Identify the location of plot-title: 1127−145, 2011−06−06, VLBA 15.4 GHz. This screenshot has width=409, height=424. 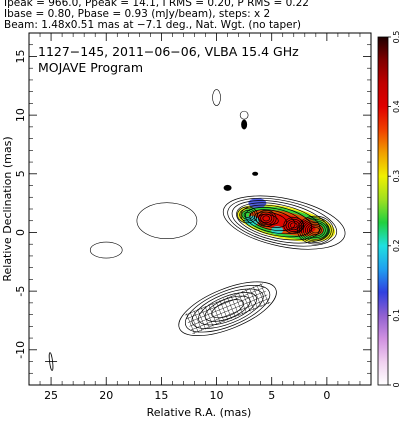
(168, 51).